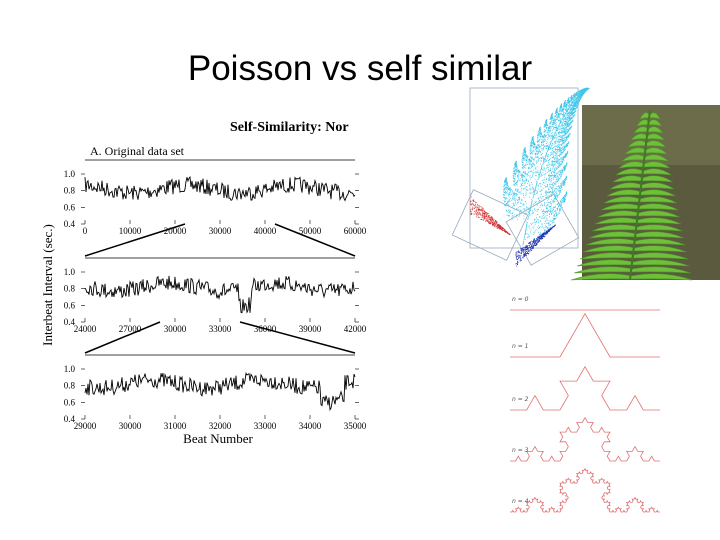 This screenshot has width=720, height=540. I want to click on panel-label: A. Original data set, so click(137, 151).